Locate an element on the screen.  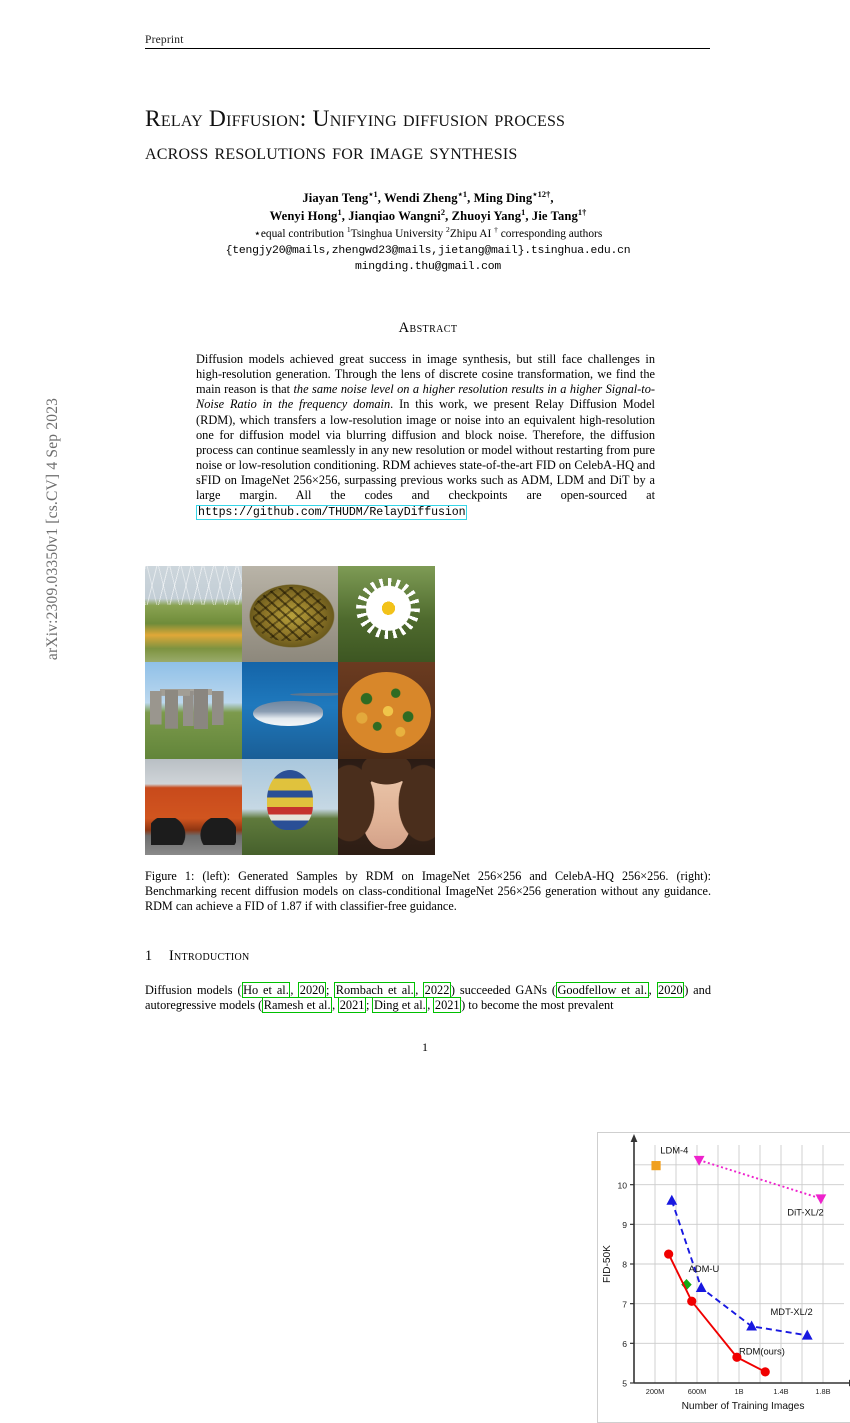
running-header: Preprint is located at coordinates (427, 41).